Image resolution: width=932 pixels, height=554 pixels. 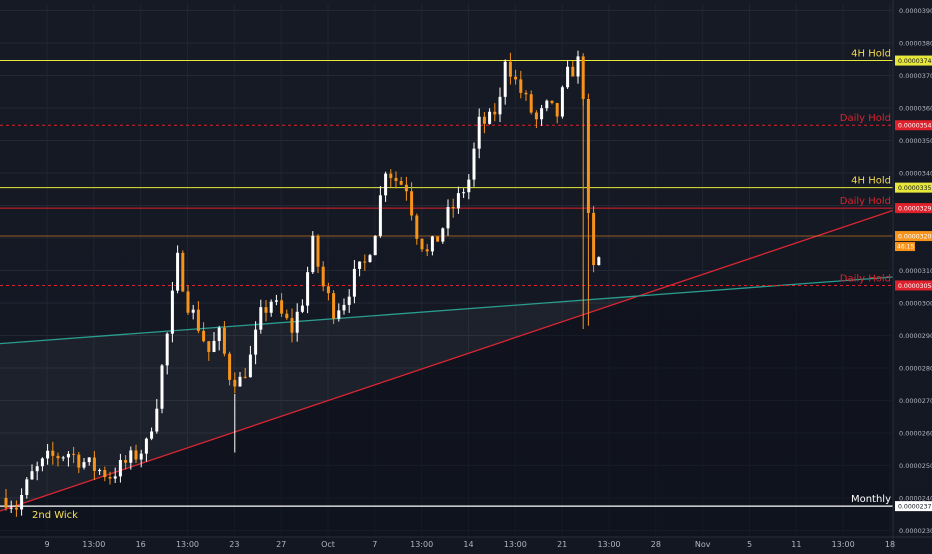 What do you see at coordinates (890, 544) in the screenshot?
I see `time-tick-label: 18` at bounding box center [890, 544].